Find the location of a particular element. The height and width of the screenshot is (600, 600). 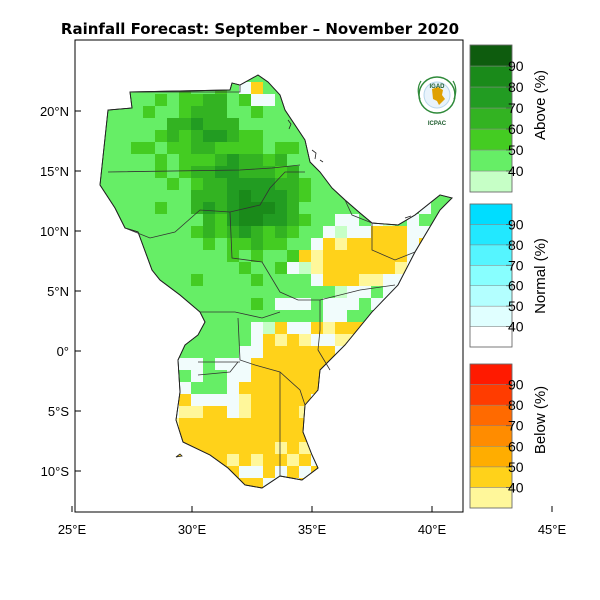

legend-label: 60 is located at coordinates (516, 286).